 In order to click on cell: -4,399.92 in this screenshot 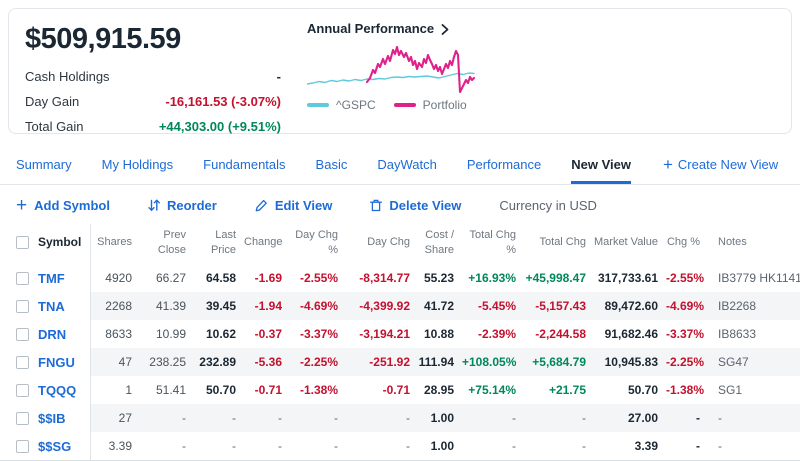, I will do `click(380, 306)`.